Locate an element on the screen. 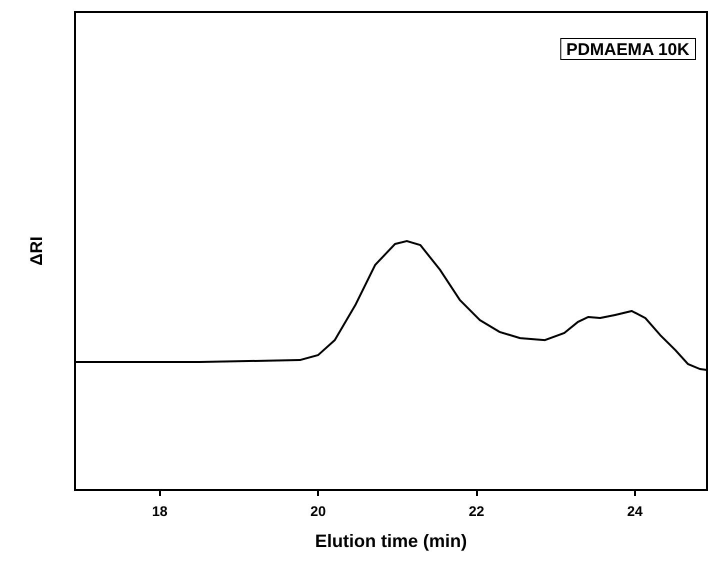  x-tick-label: 22 is located at coordinates (476, 511).